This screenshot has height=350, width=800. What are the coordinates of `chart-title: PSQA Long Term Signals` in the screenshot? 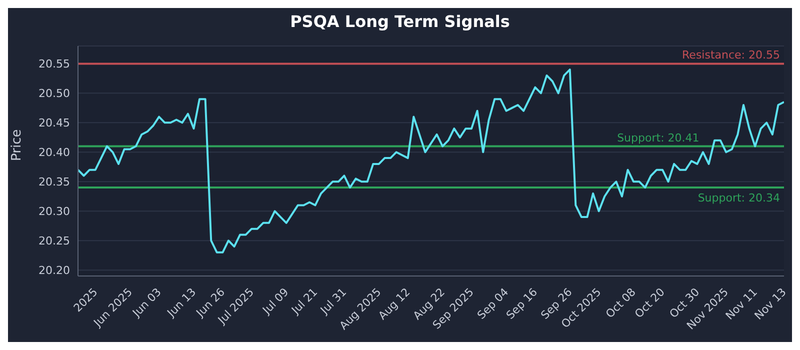 It's located at (400, 21).